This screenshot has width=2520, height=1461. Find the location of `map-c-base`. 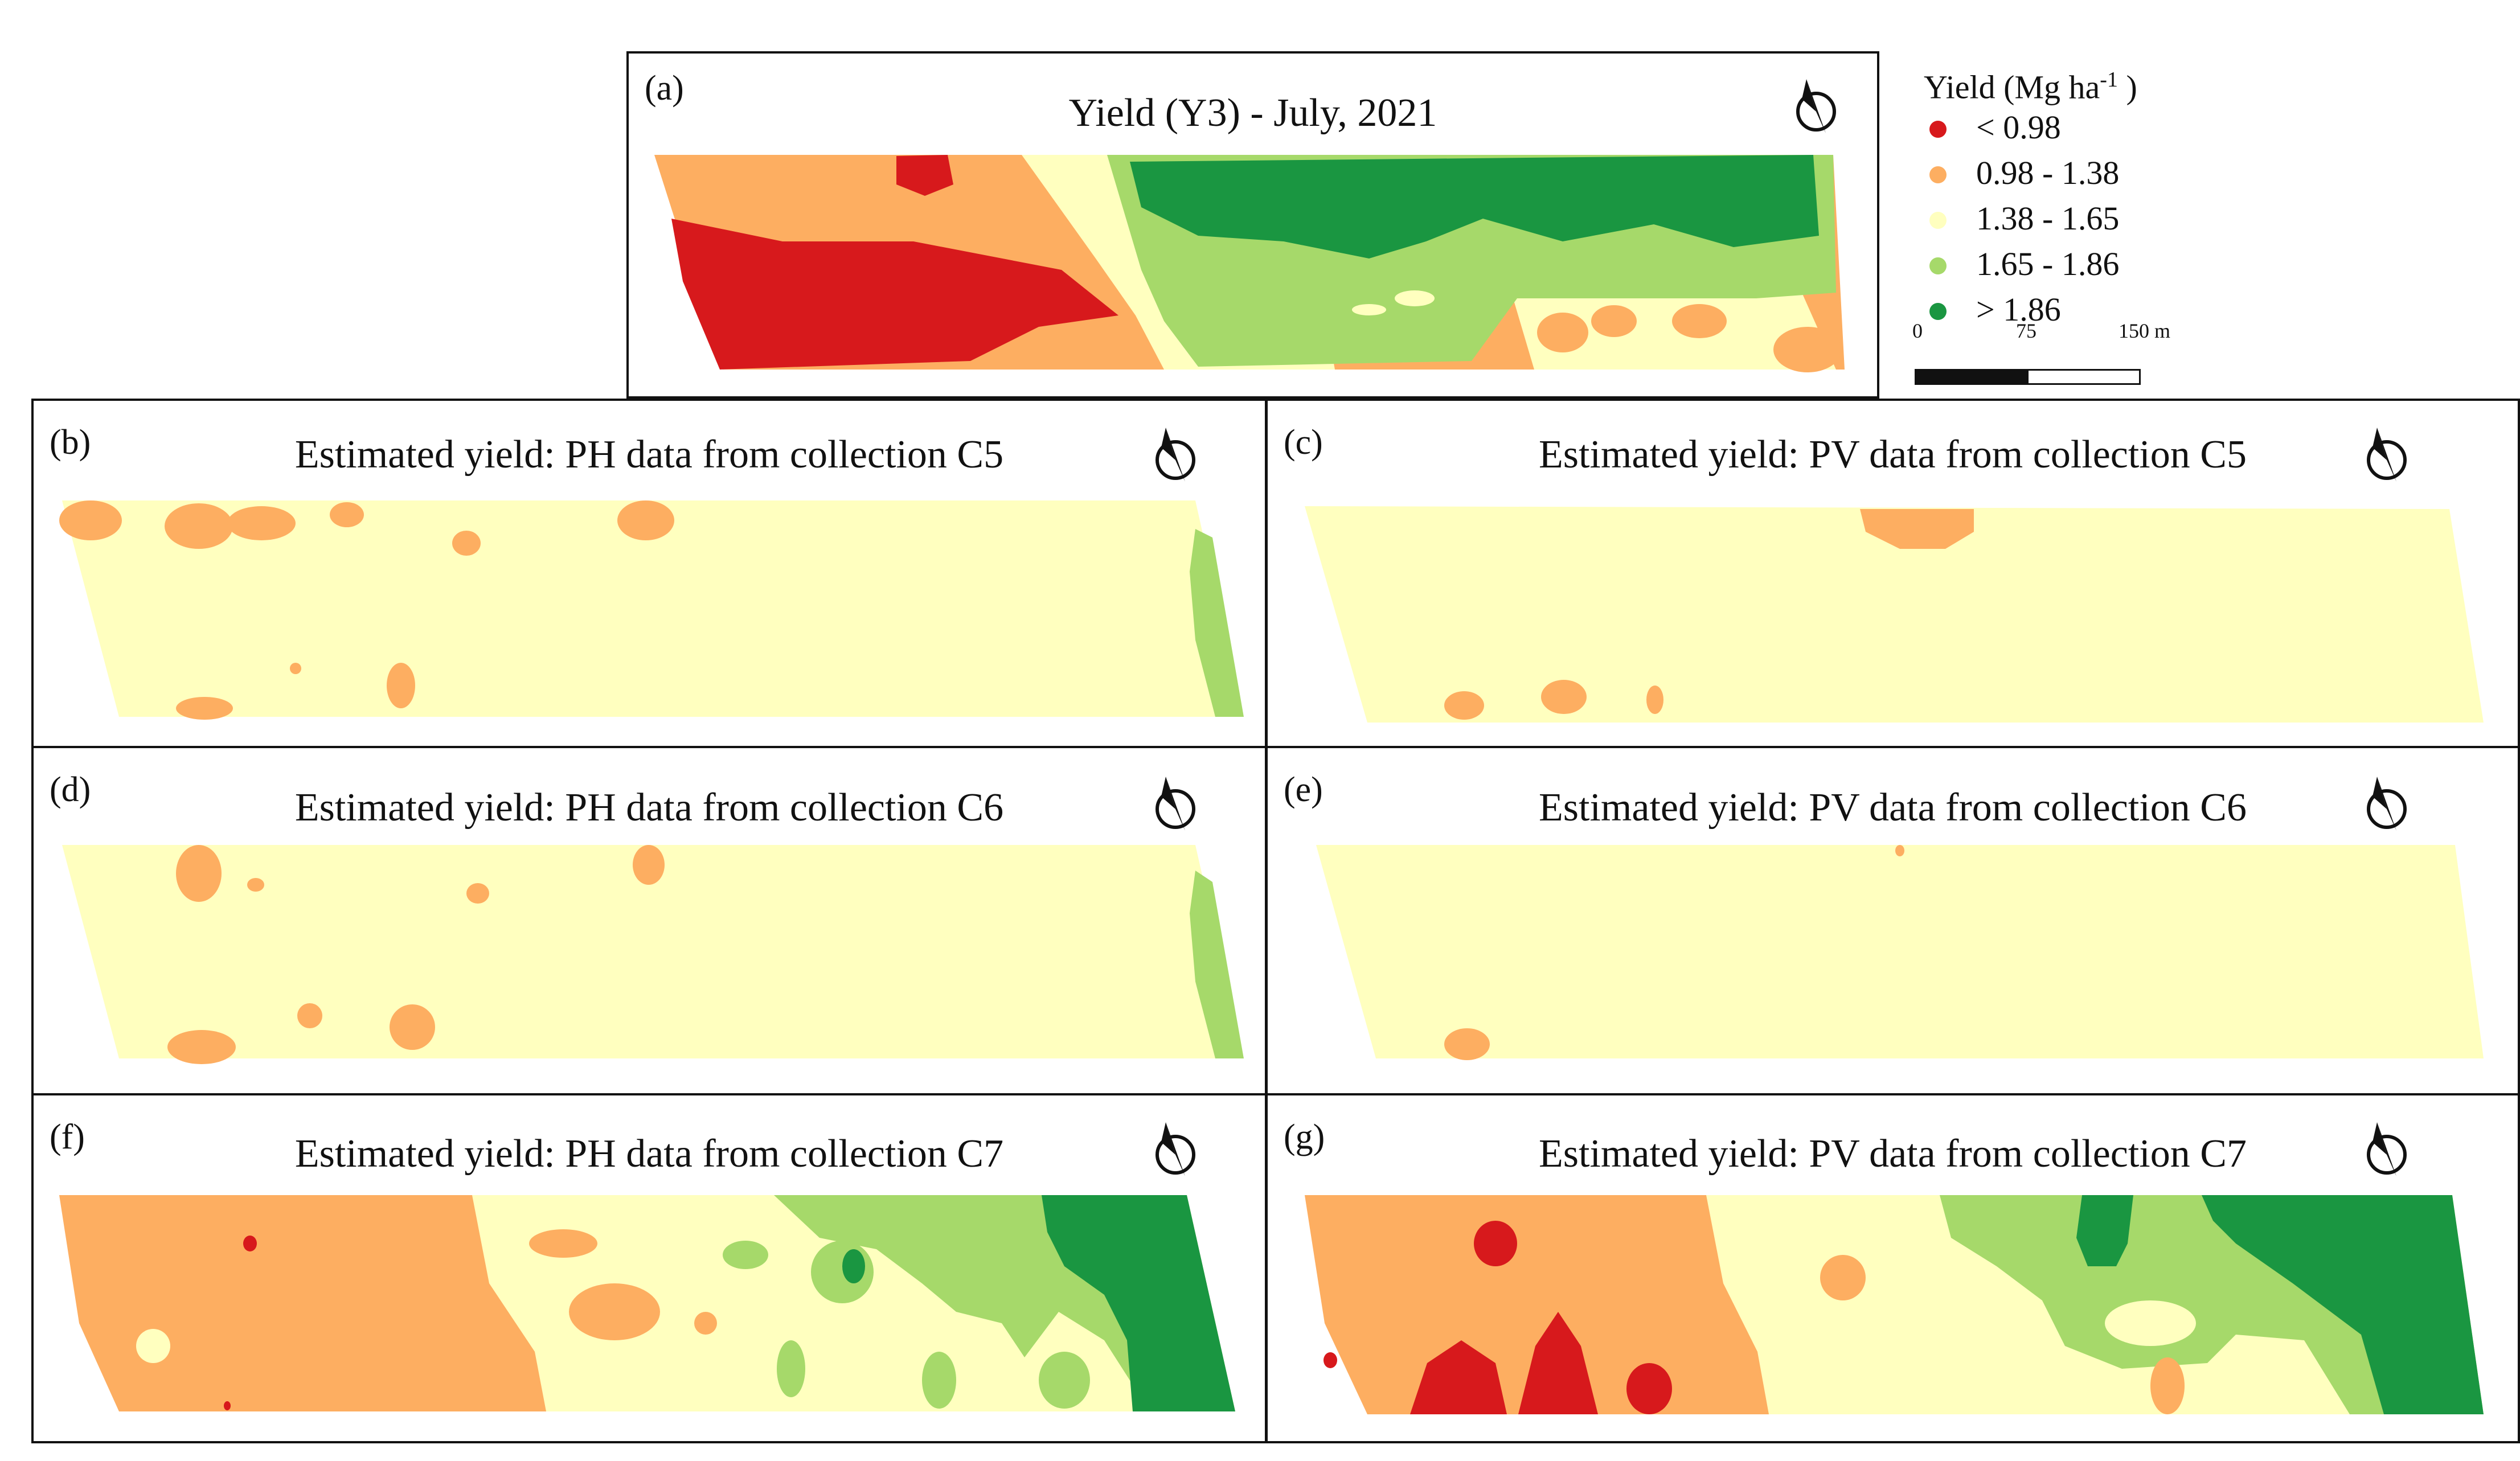

map-c-base is located at coordinates (1894, 614).